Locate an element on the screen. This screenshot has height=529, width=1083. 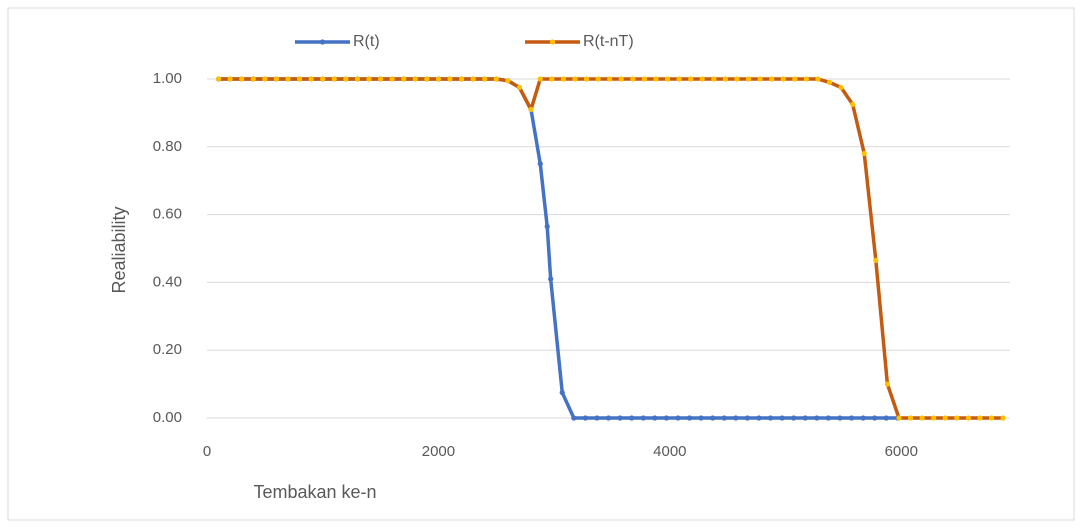
x-tick-label: 6000 is located at coordinates (901, 451).